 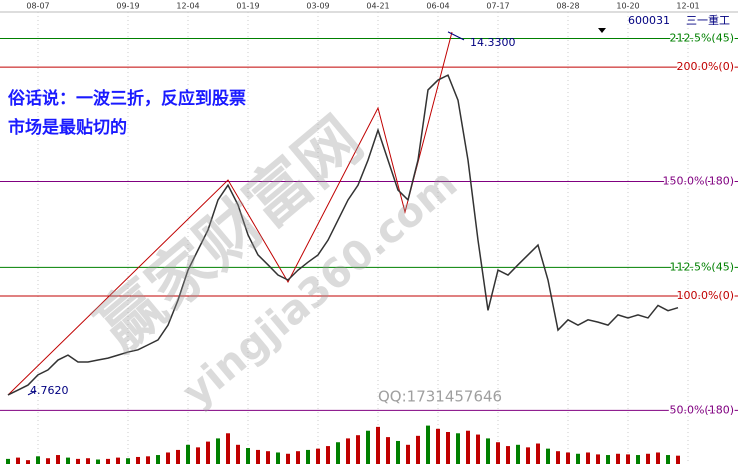 I want to click on level-label: 150.0%(180), so click(x=698, y=181).